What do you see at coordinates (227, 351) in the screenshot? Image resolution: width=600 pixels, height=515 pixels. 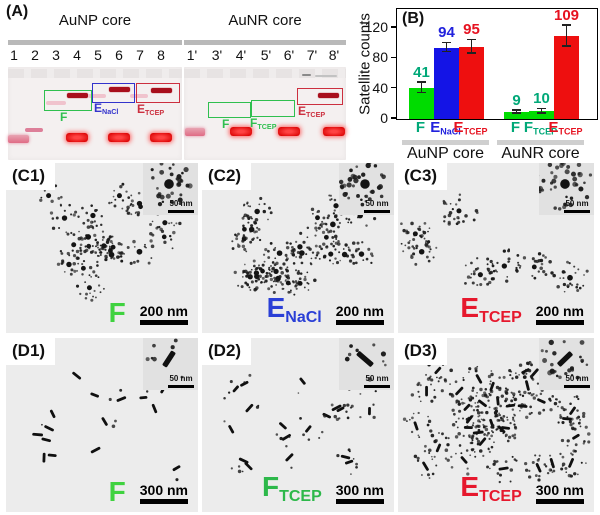 I see `panel-id-chip: (D2)` at bounding box center [227, 351].